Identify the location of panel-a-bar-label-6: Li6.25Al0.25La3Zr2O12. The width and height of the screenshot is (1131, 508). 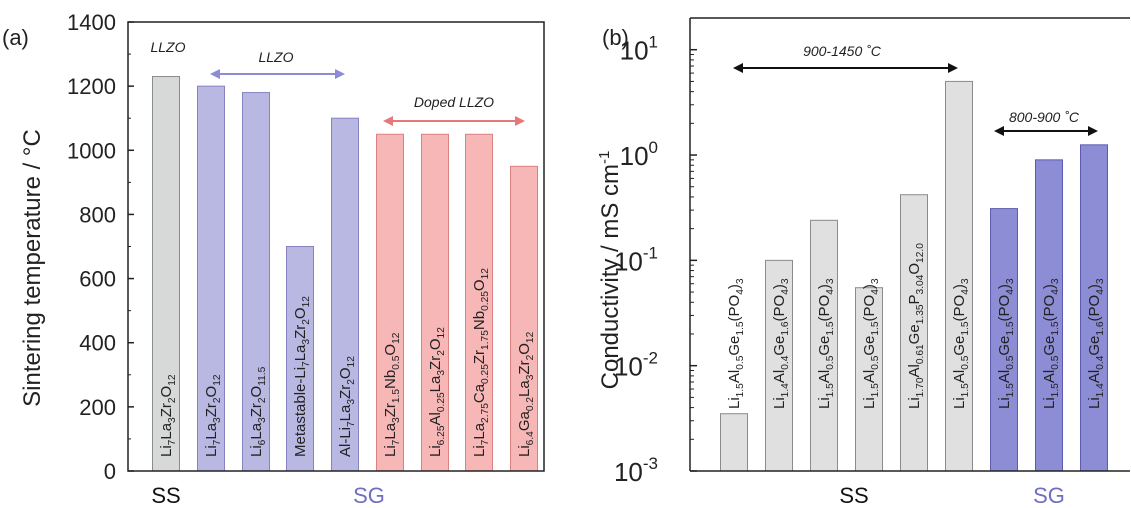
(437, 392).